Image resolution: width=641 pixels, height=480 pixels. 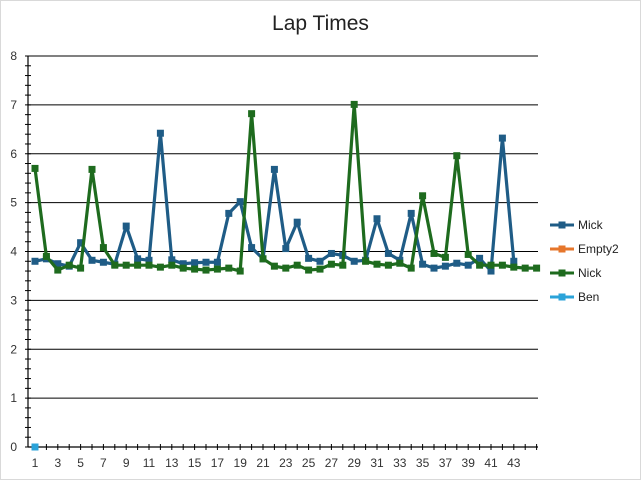 I want to click on x-tick-label: 7, so click(x=103, y=463).